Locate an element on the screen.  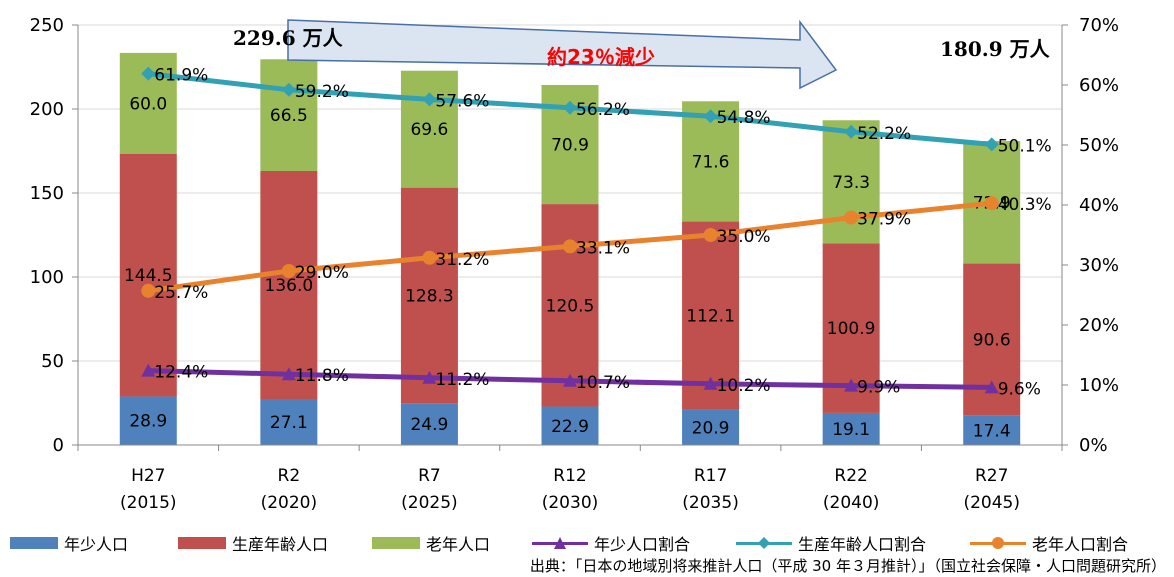
legend-item-elderly-ratio: 老年人口割合 is located at coordinates (1049, 543).